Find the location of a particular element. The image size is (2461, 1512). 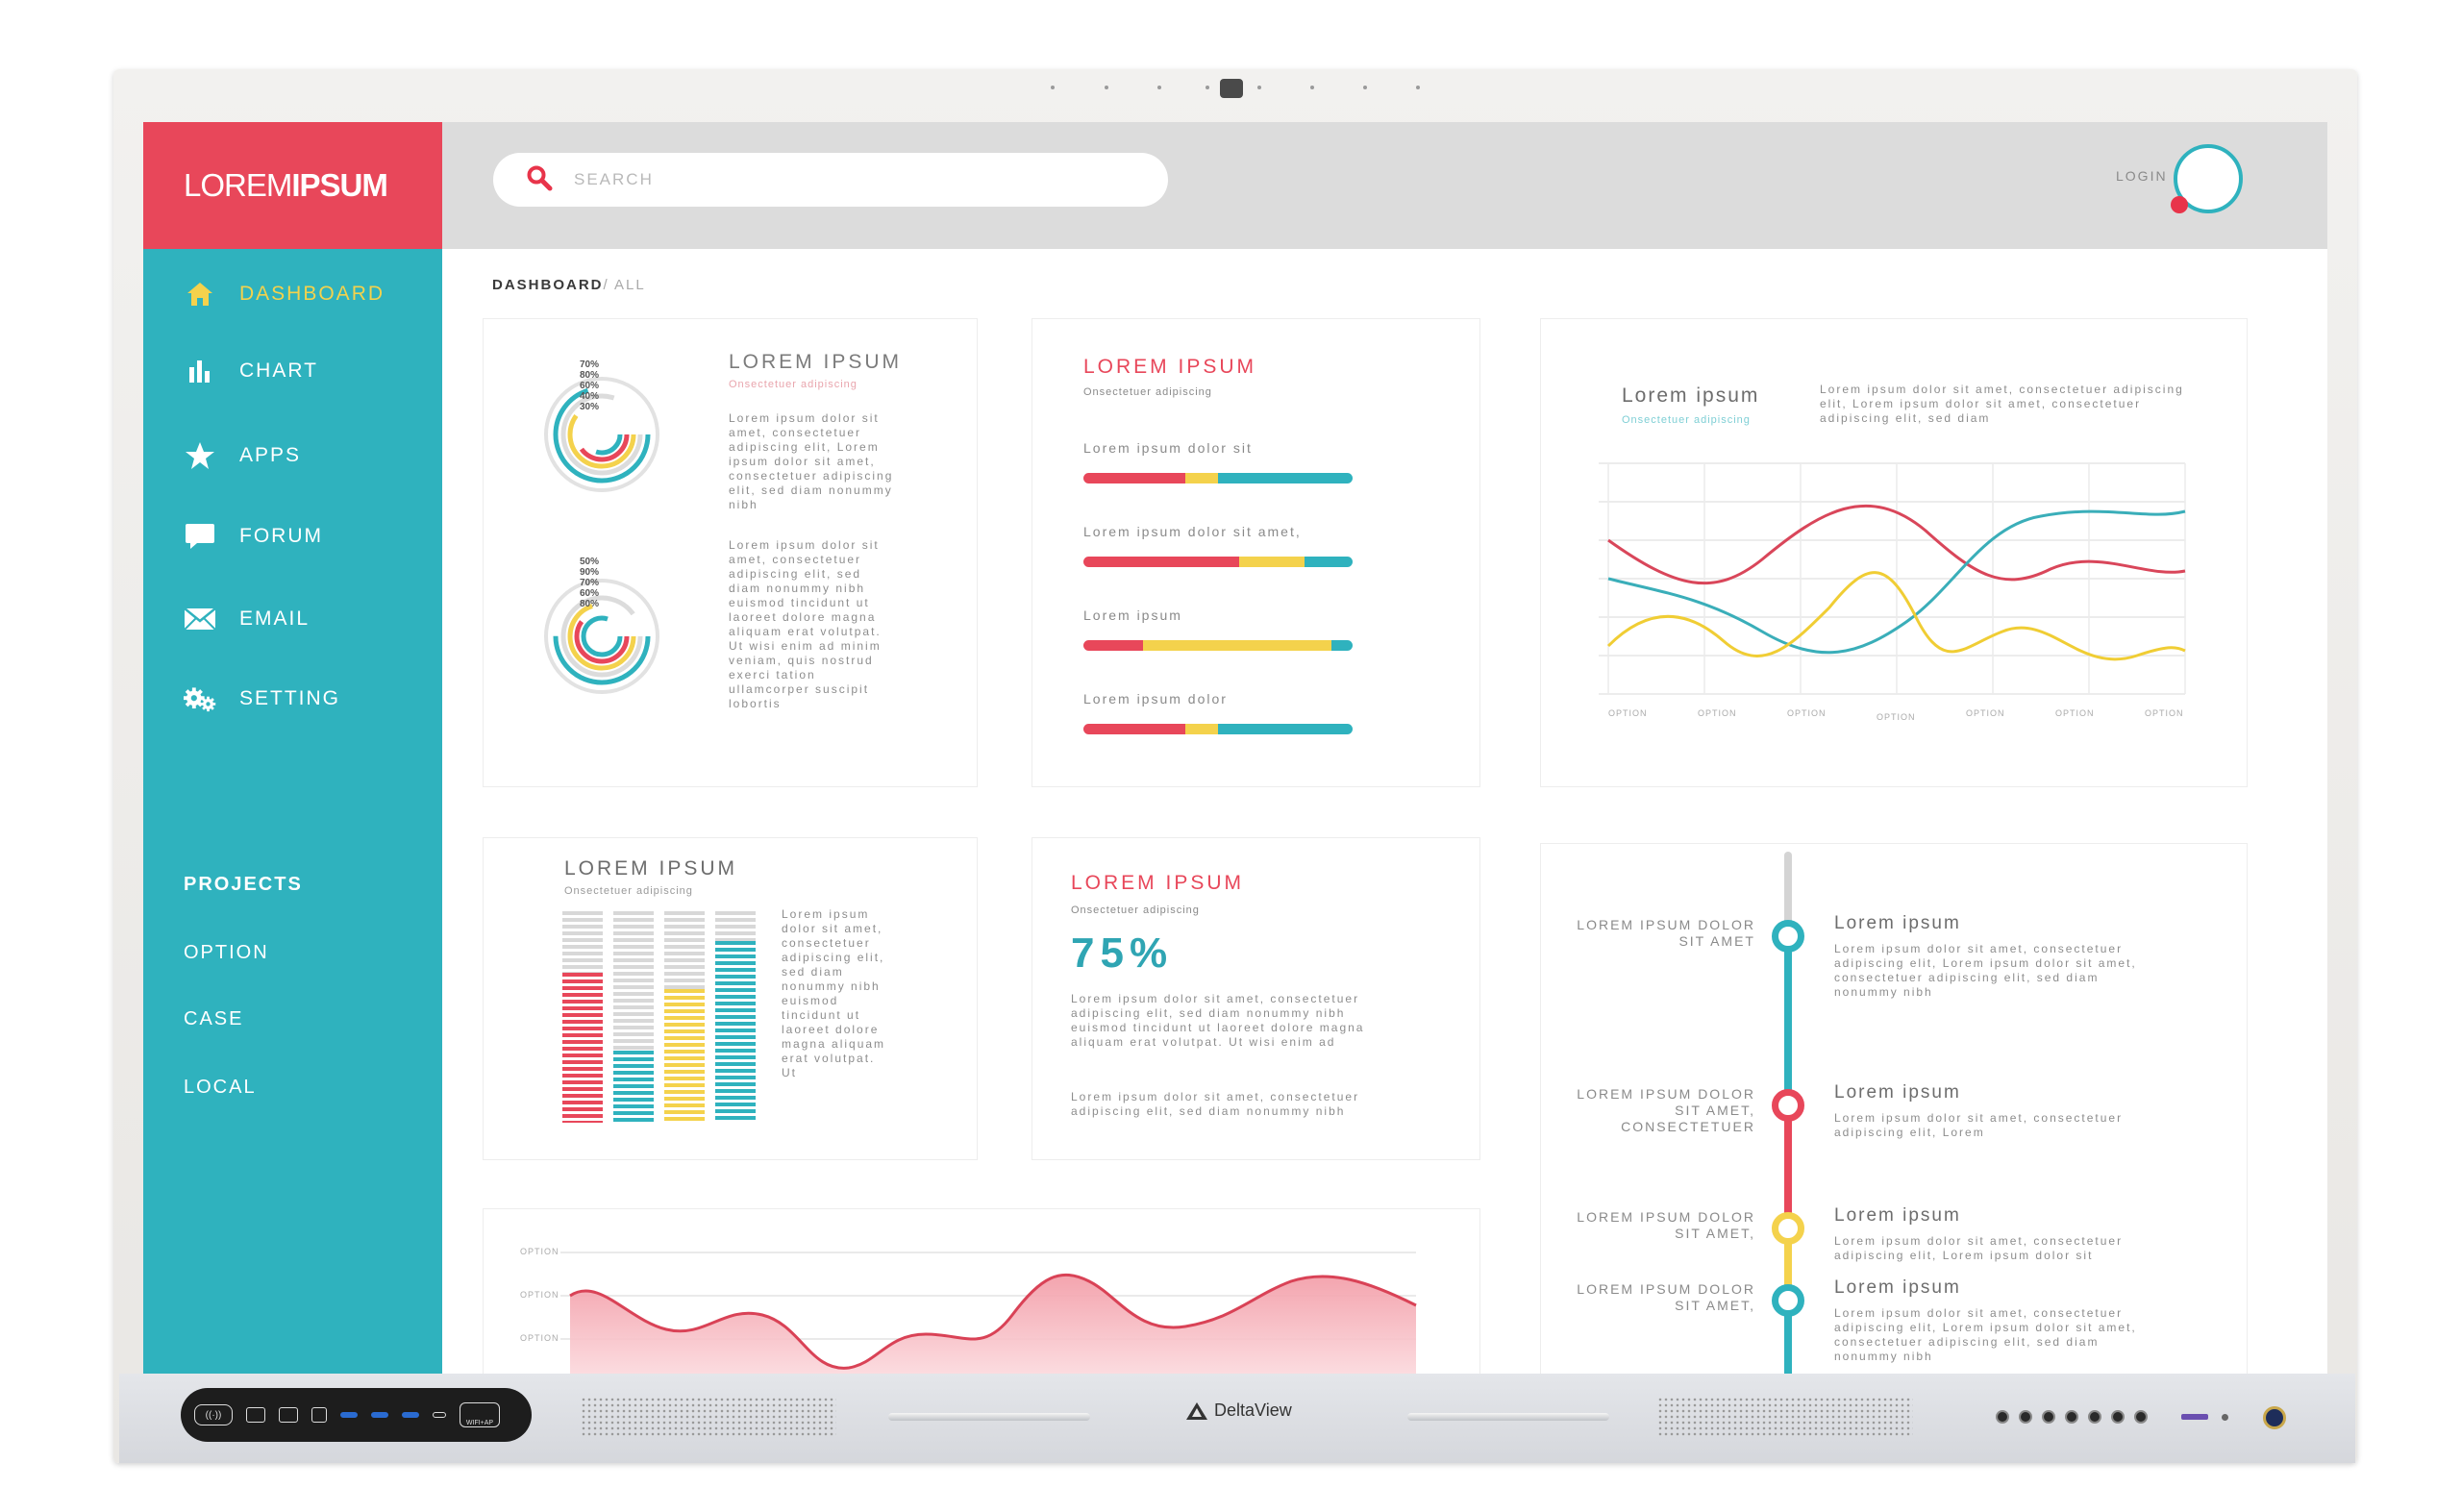

bar-label: Lorem ipsum dolor sit is located at coordinates (1168, 448).